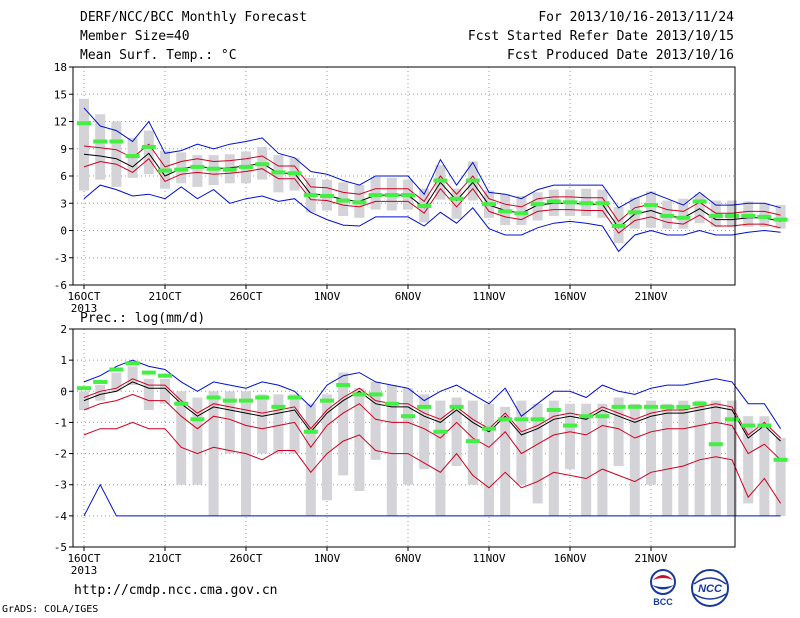 This screenshot has width=800, height=618. Describe the element at coordinates (710, 588) in the screenshot. I see `ncc-logo-icon: NCC` at that location.